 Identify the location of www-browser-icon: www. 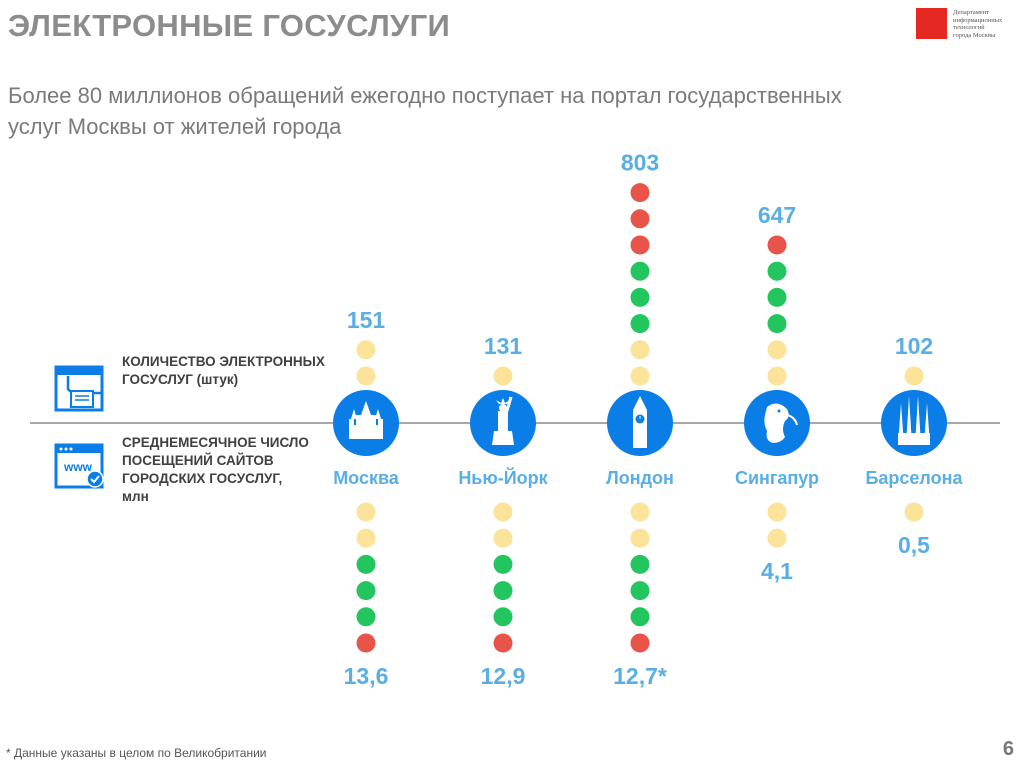
(79, 466).